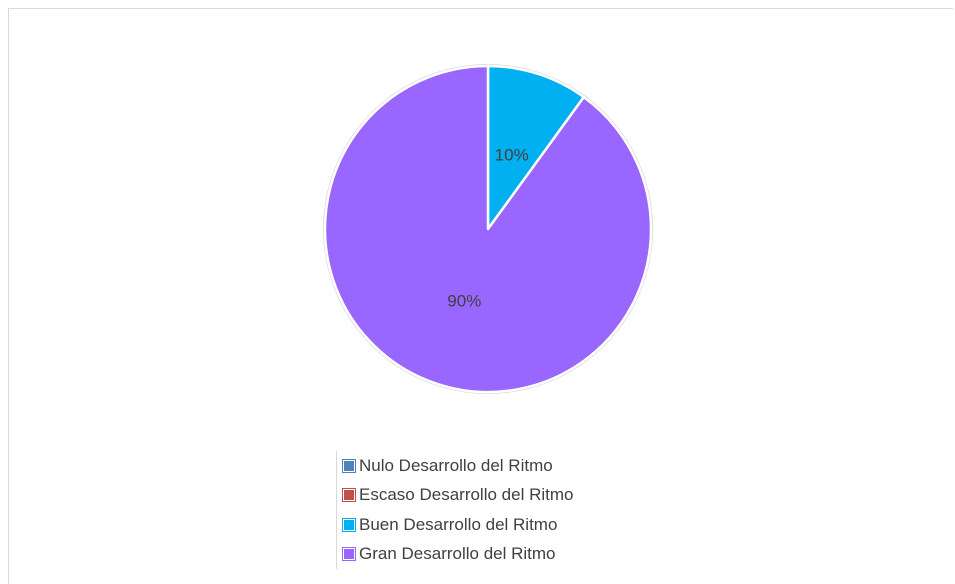 This screenshot has width=955, height=584. I want to click on data-label-gran-desarrollo-del-ritmo: 90%, so click(464, 300).